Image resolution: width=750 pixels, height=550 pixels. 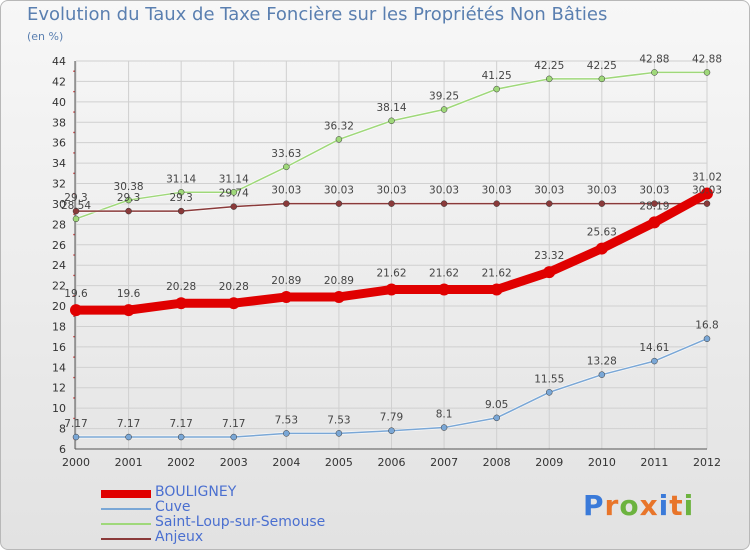 I want to click on data-label: 16.8, so click(x=706, y=326).